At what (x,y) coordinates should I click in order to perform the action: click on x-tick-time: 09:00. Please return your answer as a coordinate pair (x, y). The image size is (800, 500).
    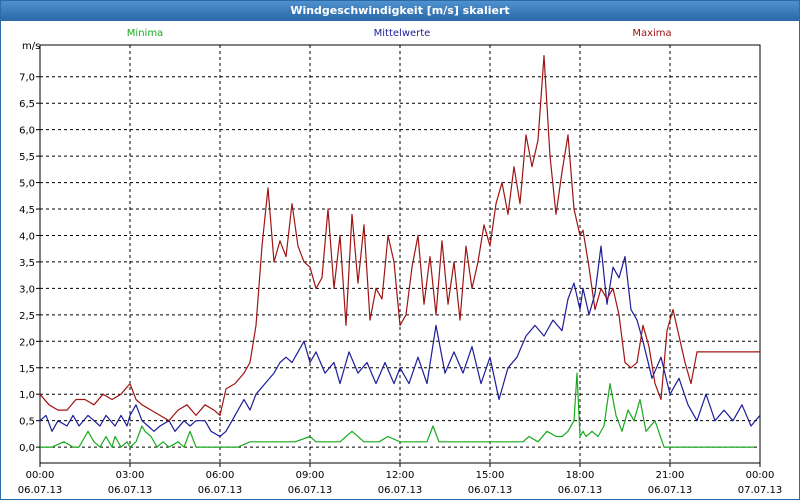
    Looking at the image, I should click on (310, 475).